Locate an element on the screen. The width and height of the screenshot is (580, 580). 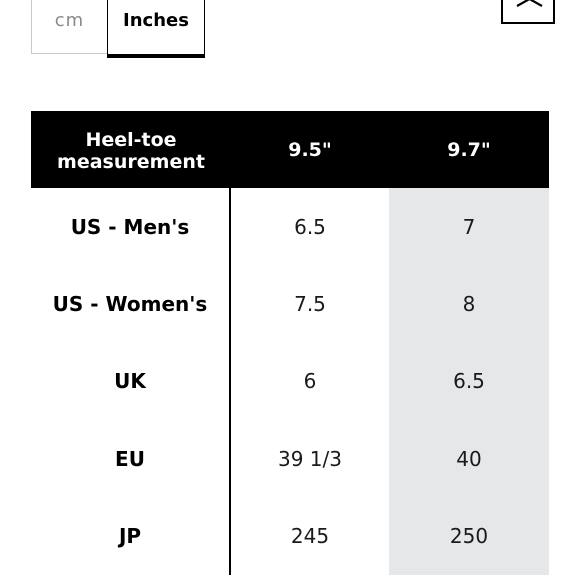
header-col-b: 9.7" is located at coordinates (469, 149).